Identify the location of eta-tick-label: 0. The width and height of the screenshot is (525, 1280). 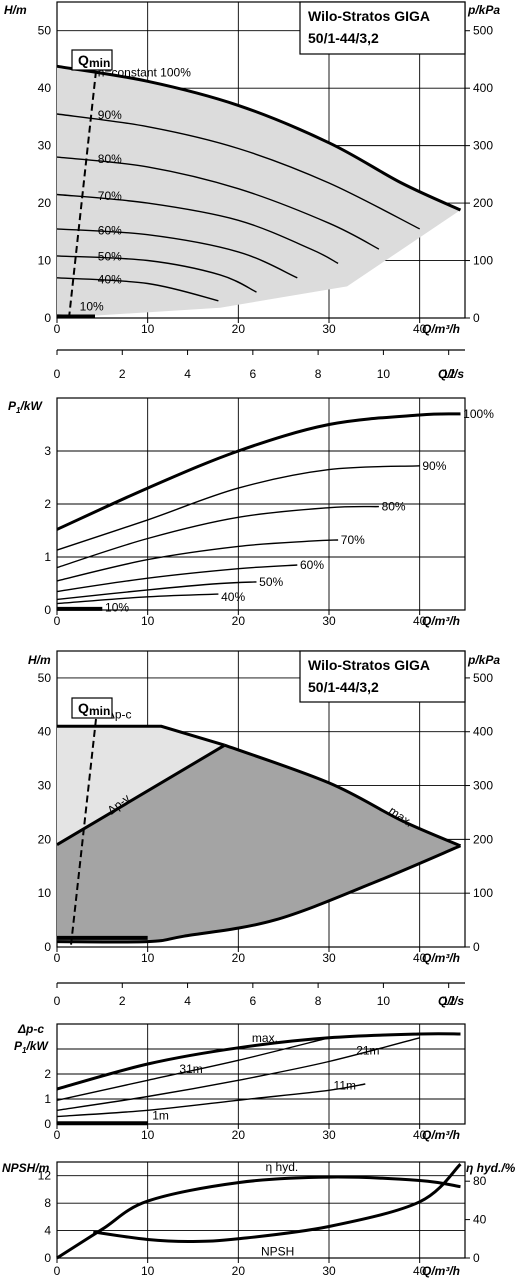
(476, 1258).